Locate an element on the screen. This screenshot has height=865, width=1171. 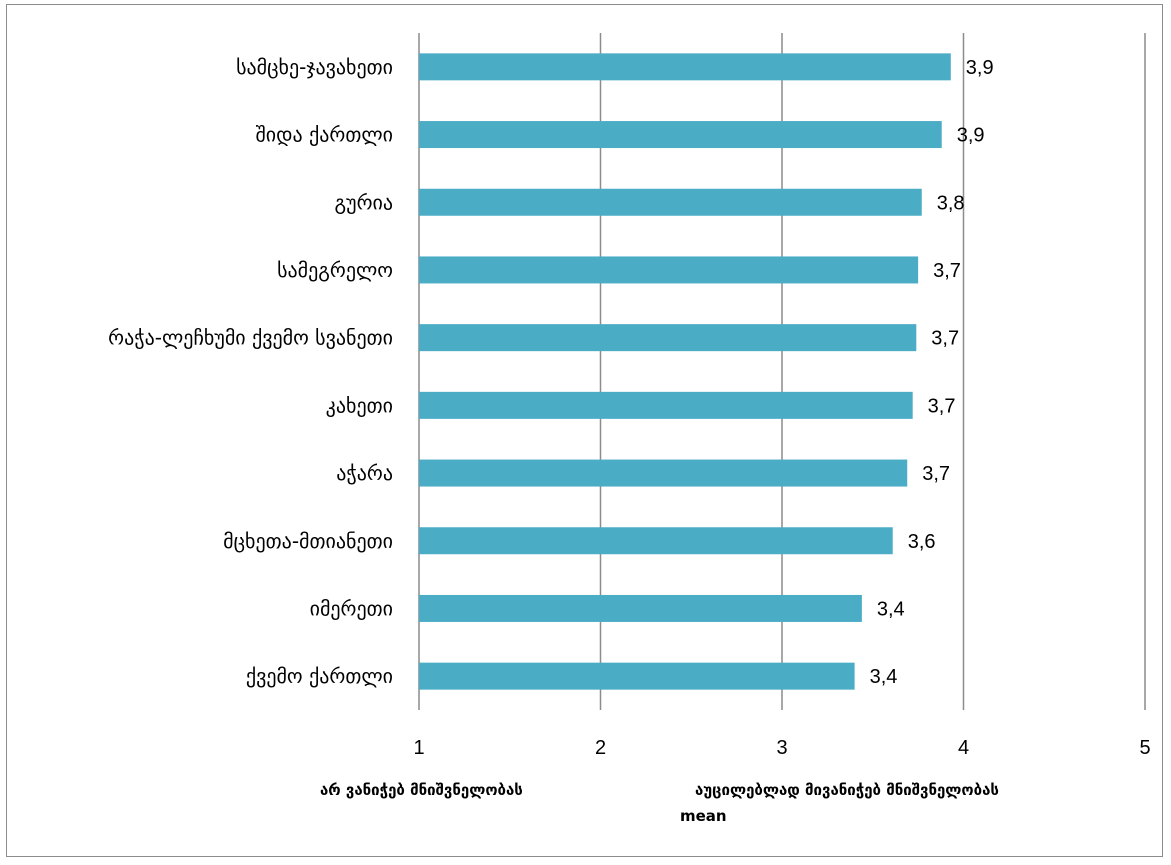
data-labels: 3,9 3,9 3,8 3,7 3,7 3,7 3,7 3,6 3,4 3,4 is located at coordinates (932, 372).